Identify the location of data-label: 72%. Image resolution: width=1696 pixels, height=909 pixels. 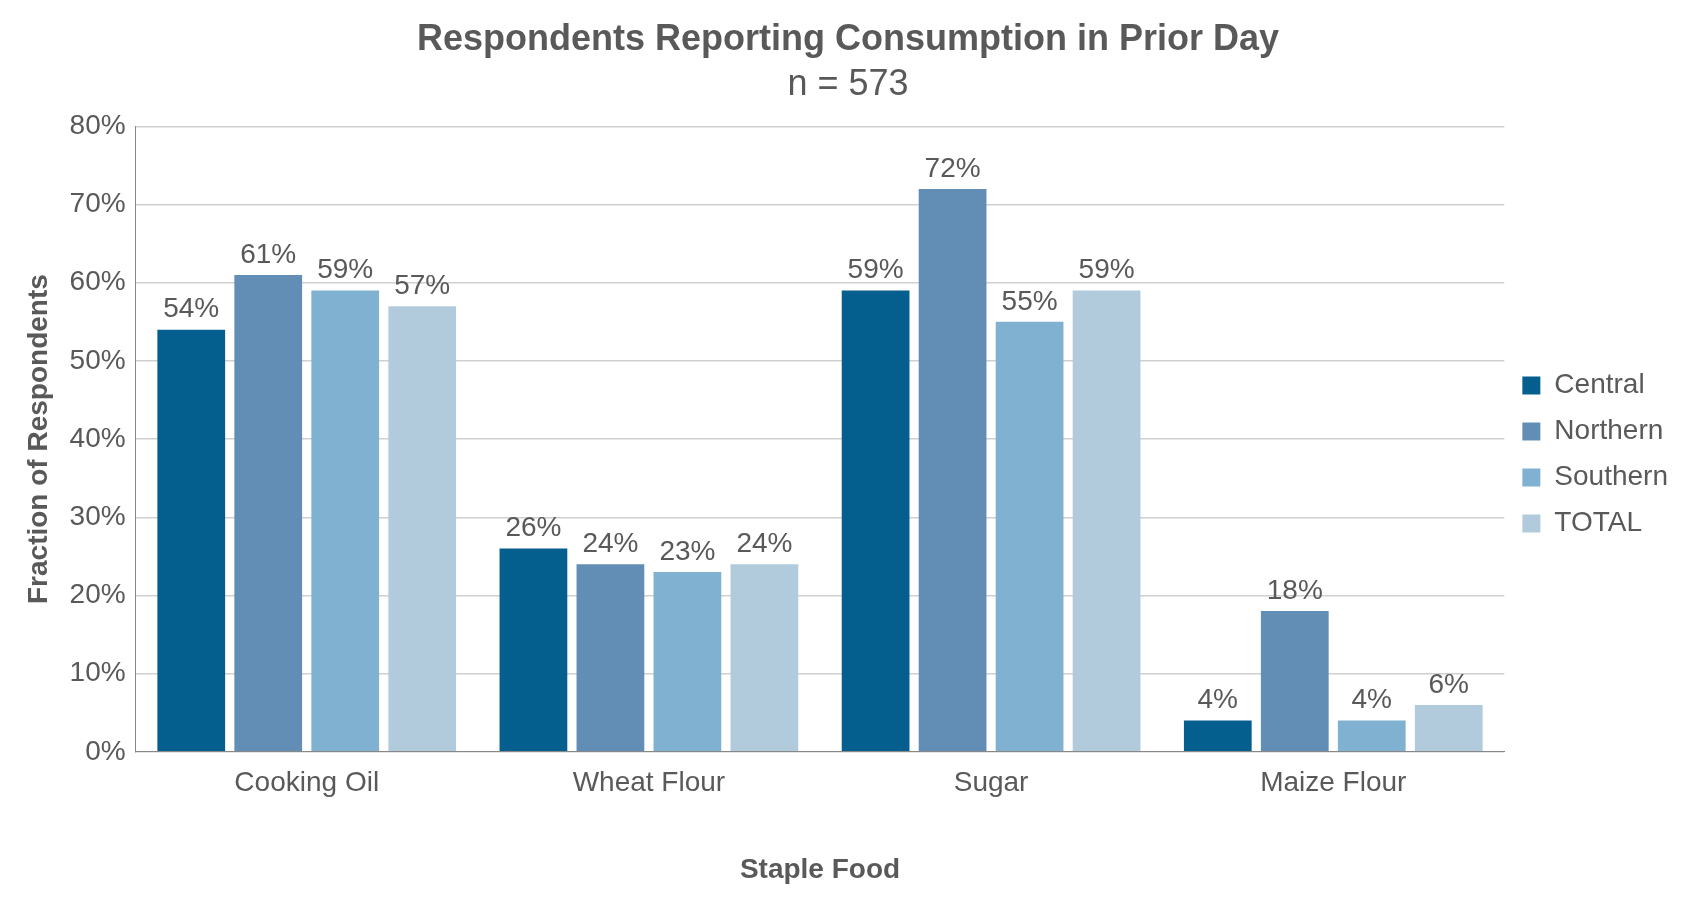
(952, 167).